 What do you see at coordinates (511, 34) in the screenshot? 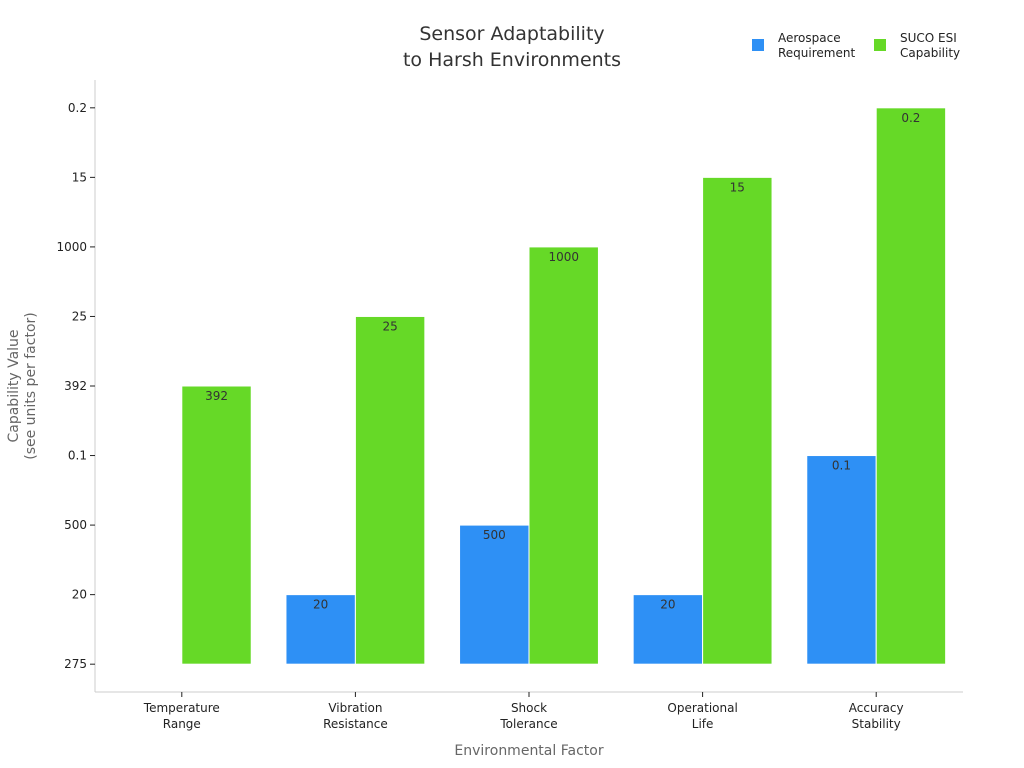
I see `chart-title-line-1: Sensor Adaptability` at bounding box center [511, 34].